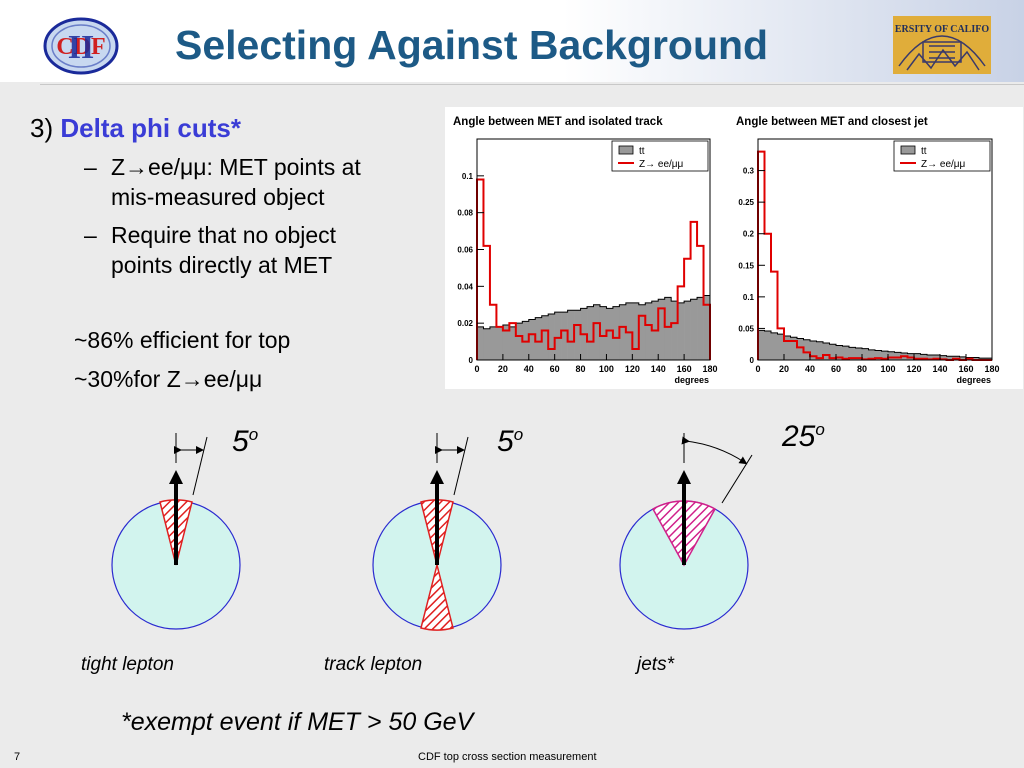 This screenshot has width=1024, height=768. What do you see at coordinates (182, 340) in the screenshot?
I see `efficiency-top: ~86% efficient for top` at bounding box center [182, 340].